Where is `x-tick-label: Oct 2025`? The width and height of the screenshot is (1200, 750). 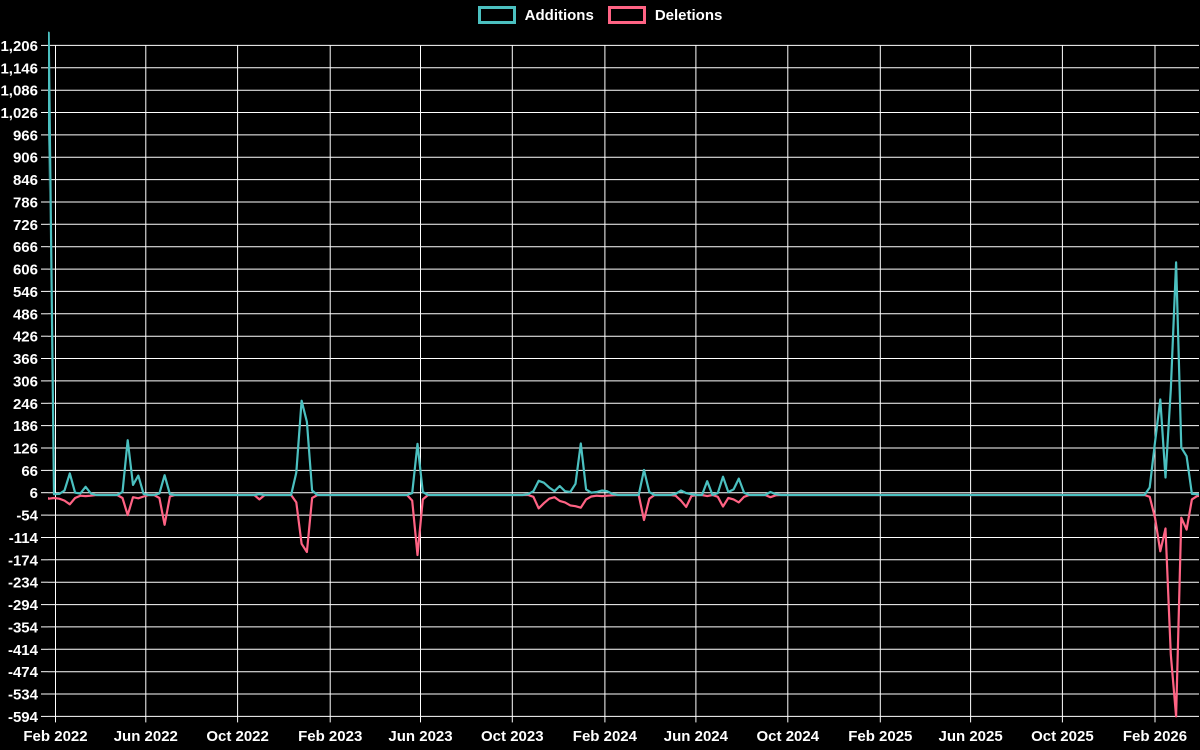 x-tick-label: Oct 2025 is located at coordinates (1062, 736).